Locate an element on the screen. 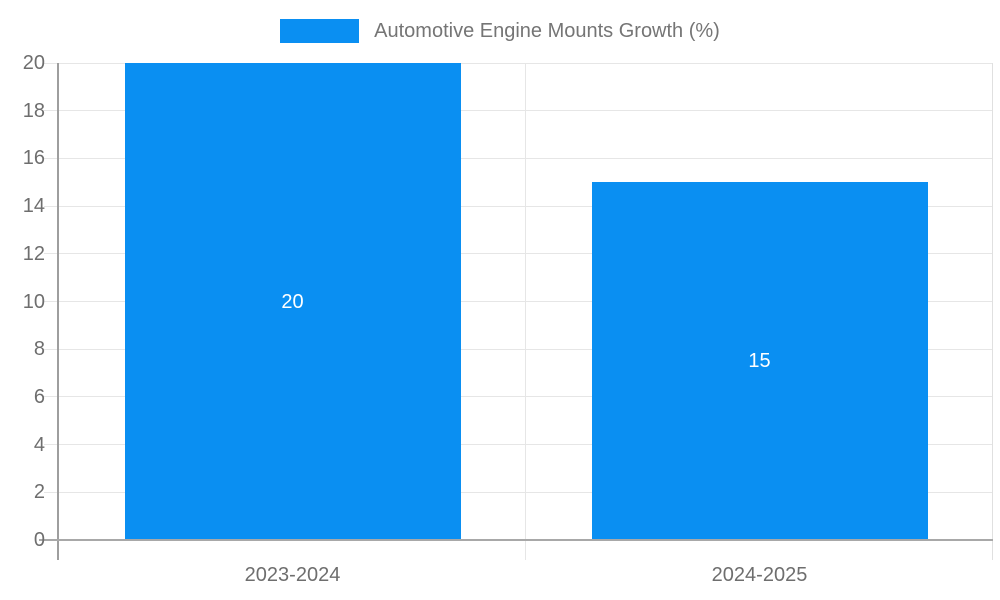  legend: Automotive Engine Mounts Growth (%) is located at coordinates (500, 31).